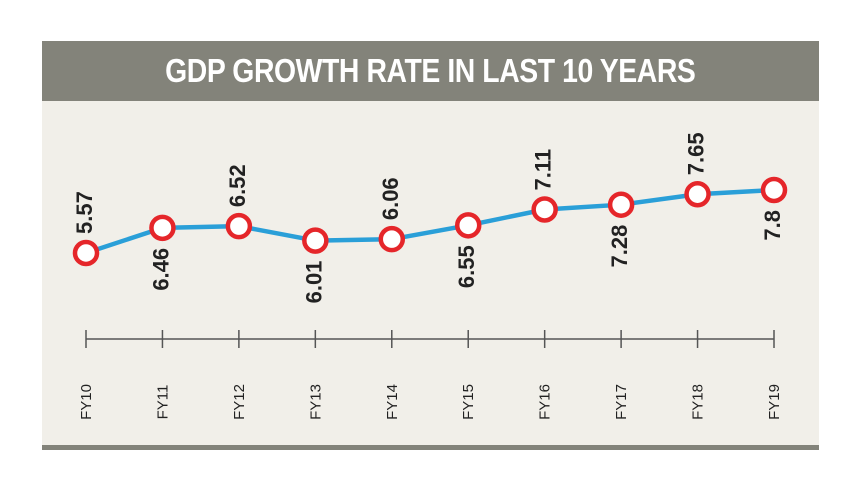 The height and width of the screenshot is (482, 857). I want to click on data-label: 6.52, so click(237, 185).